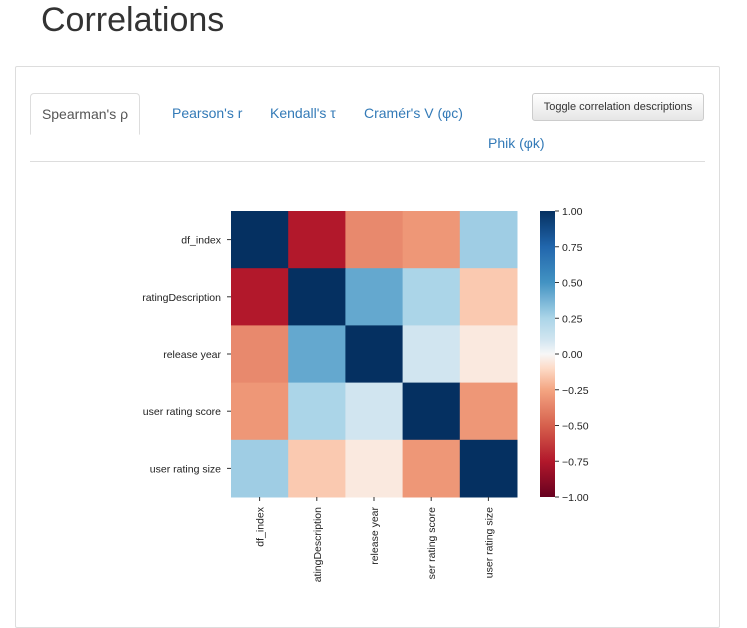 The image size is (747, 628). I want to click on tab-cramers-v: Cramér's V (φc), so click(413, 113).